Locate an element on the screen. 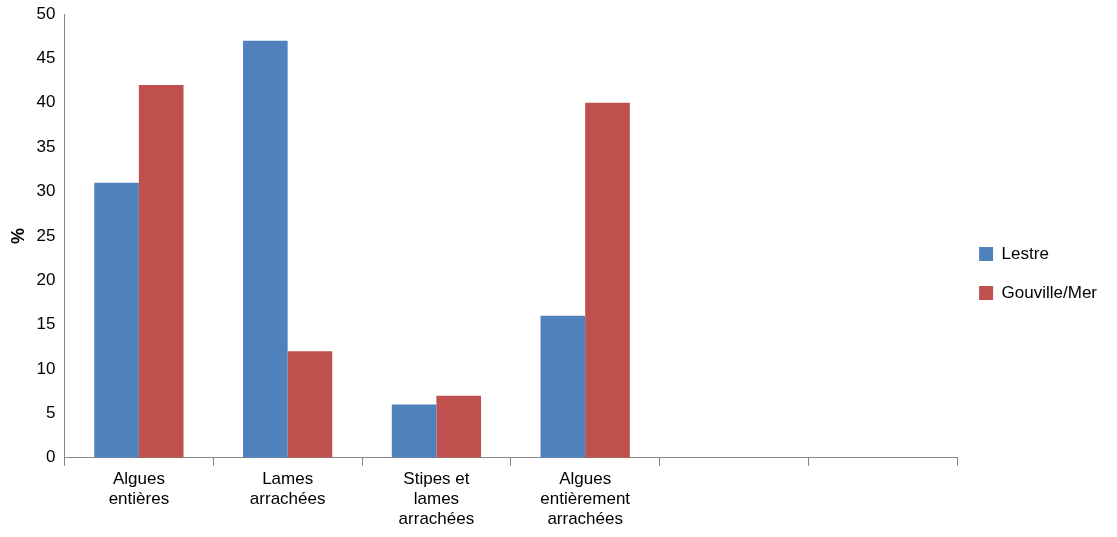  y-tick-label: 35 is located at coordinates (46, 146).